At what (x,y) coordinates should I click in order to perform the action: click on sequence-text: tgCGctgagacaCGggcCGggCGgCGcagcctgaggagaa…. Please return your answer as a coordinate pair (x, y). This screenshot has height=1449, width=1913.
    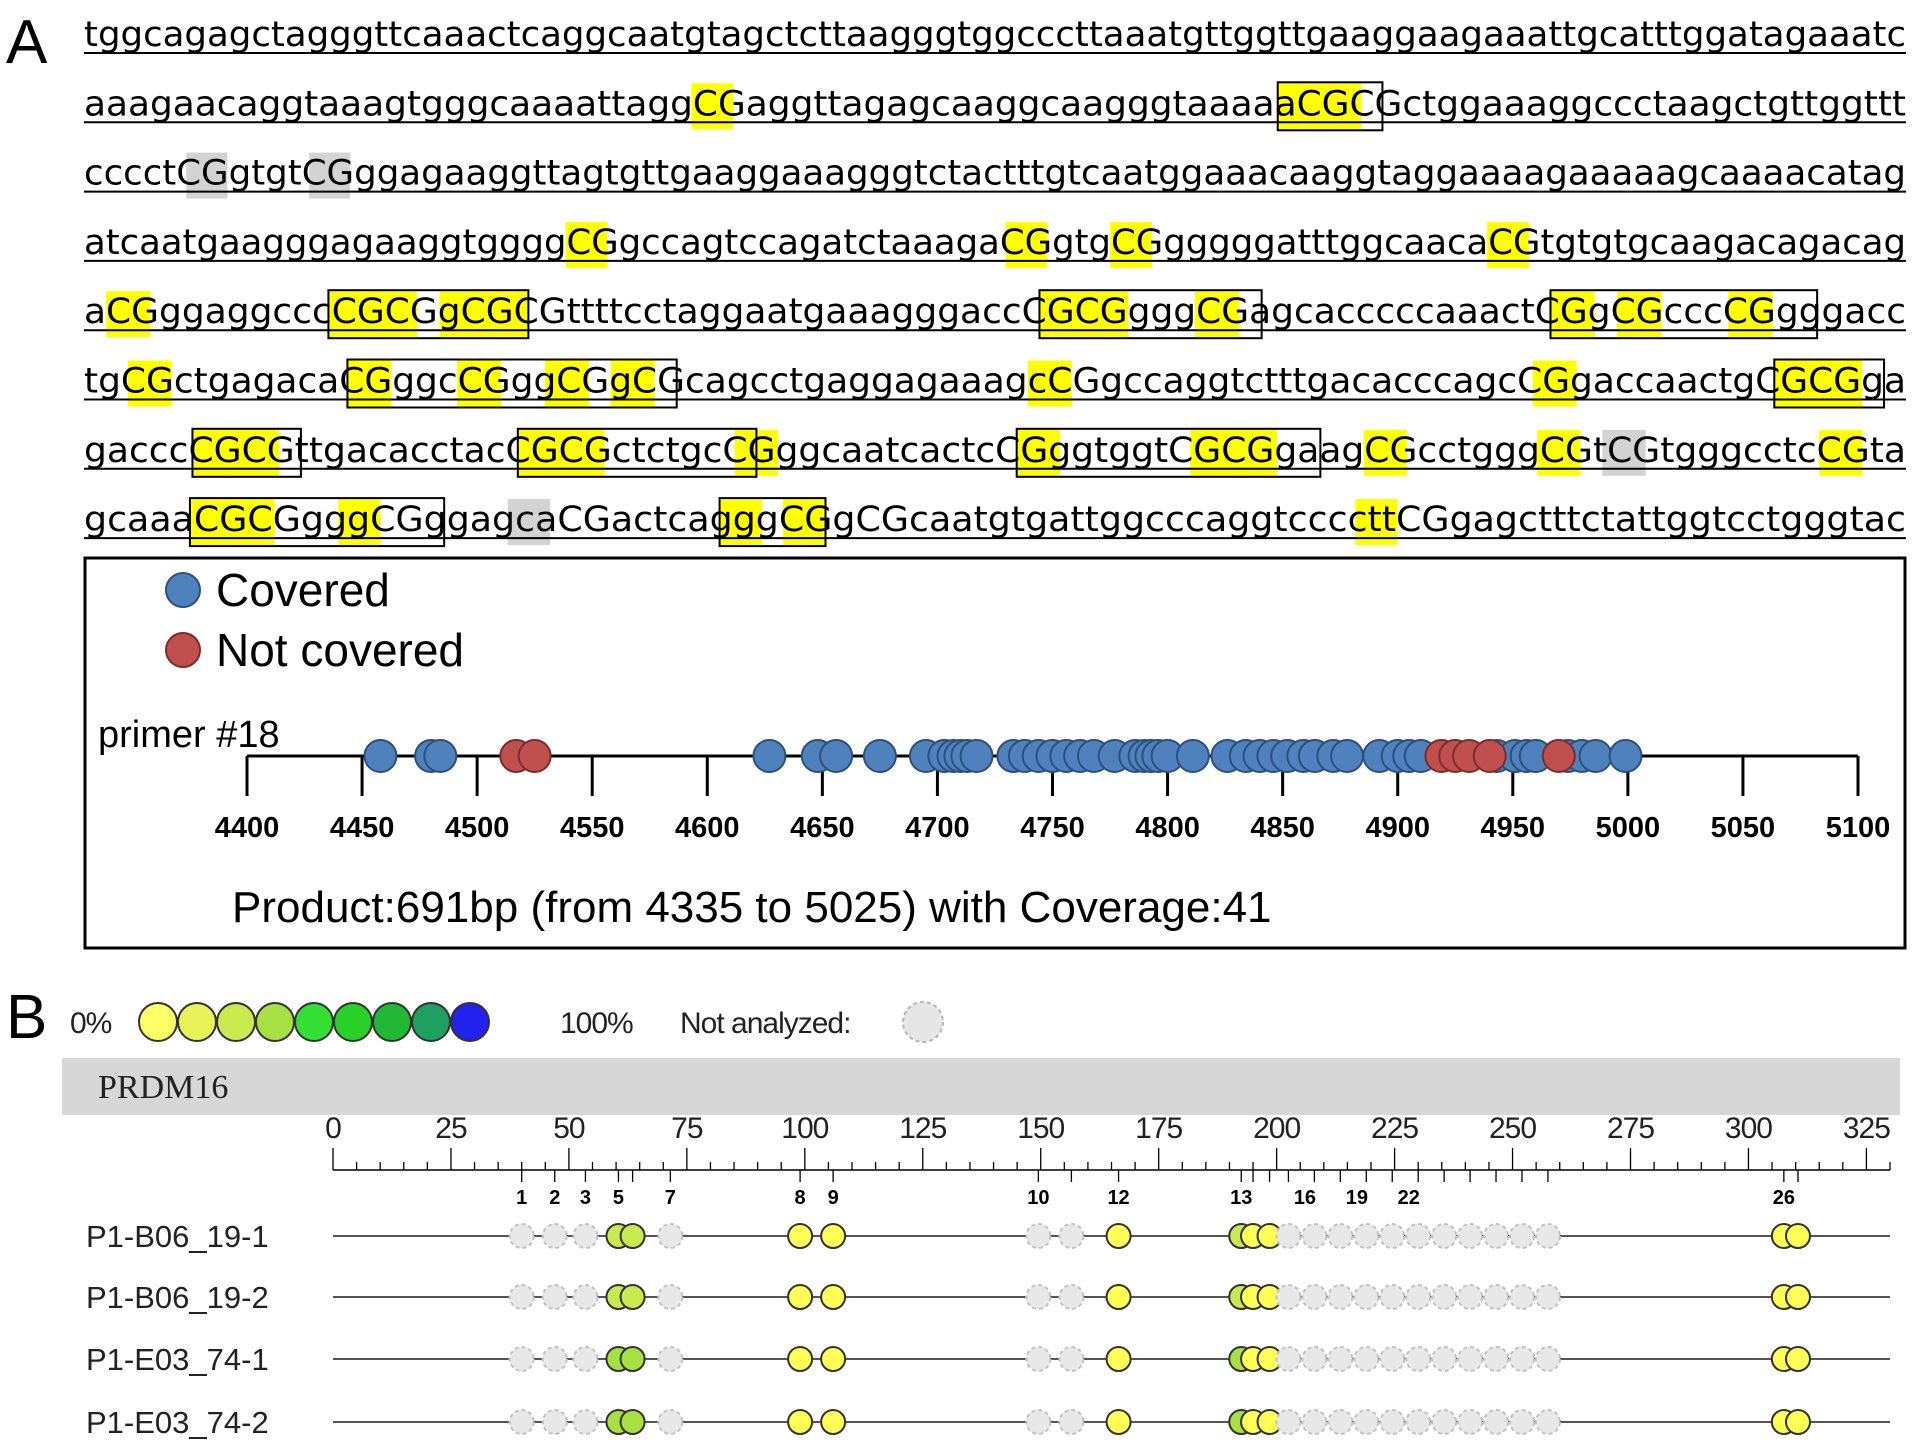
    Looking at the image, I should click on (995, 382).